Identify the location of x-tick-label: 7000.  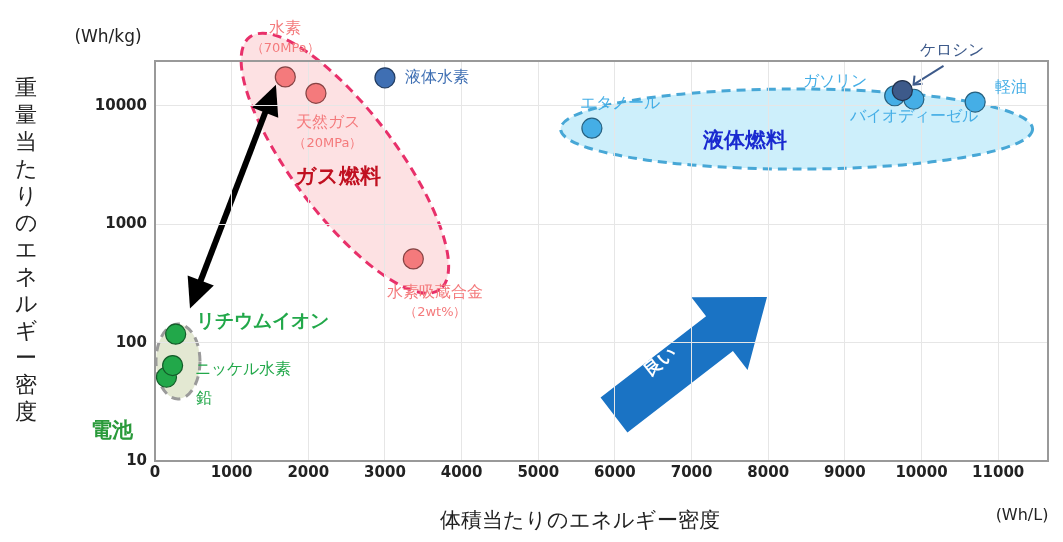
(691, 471).